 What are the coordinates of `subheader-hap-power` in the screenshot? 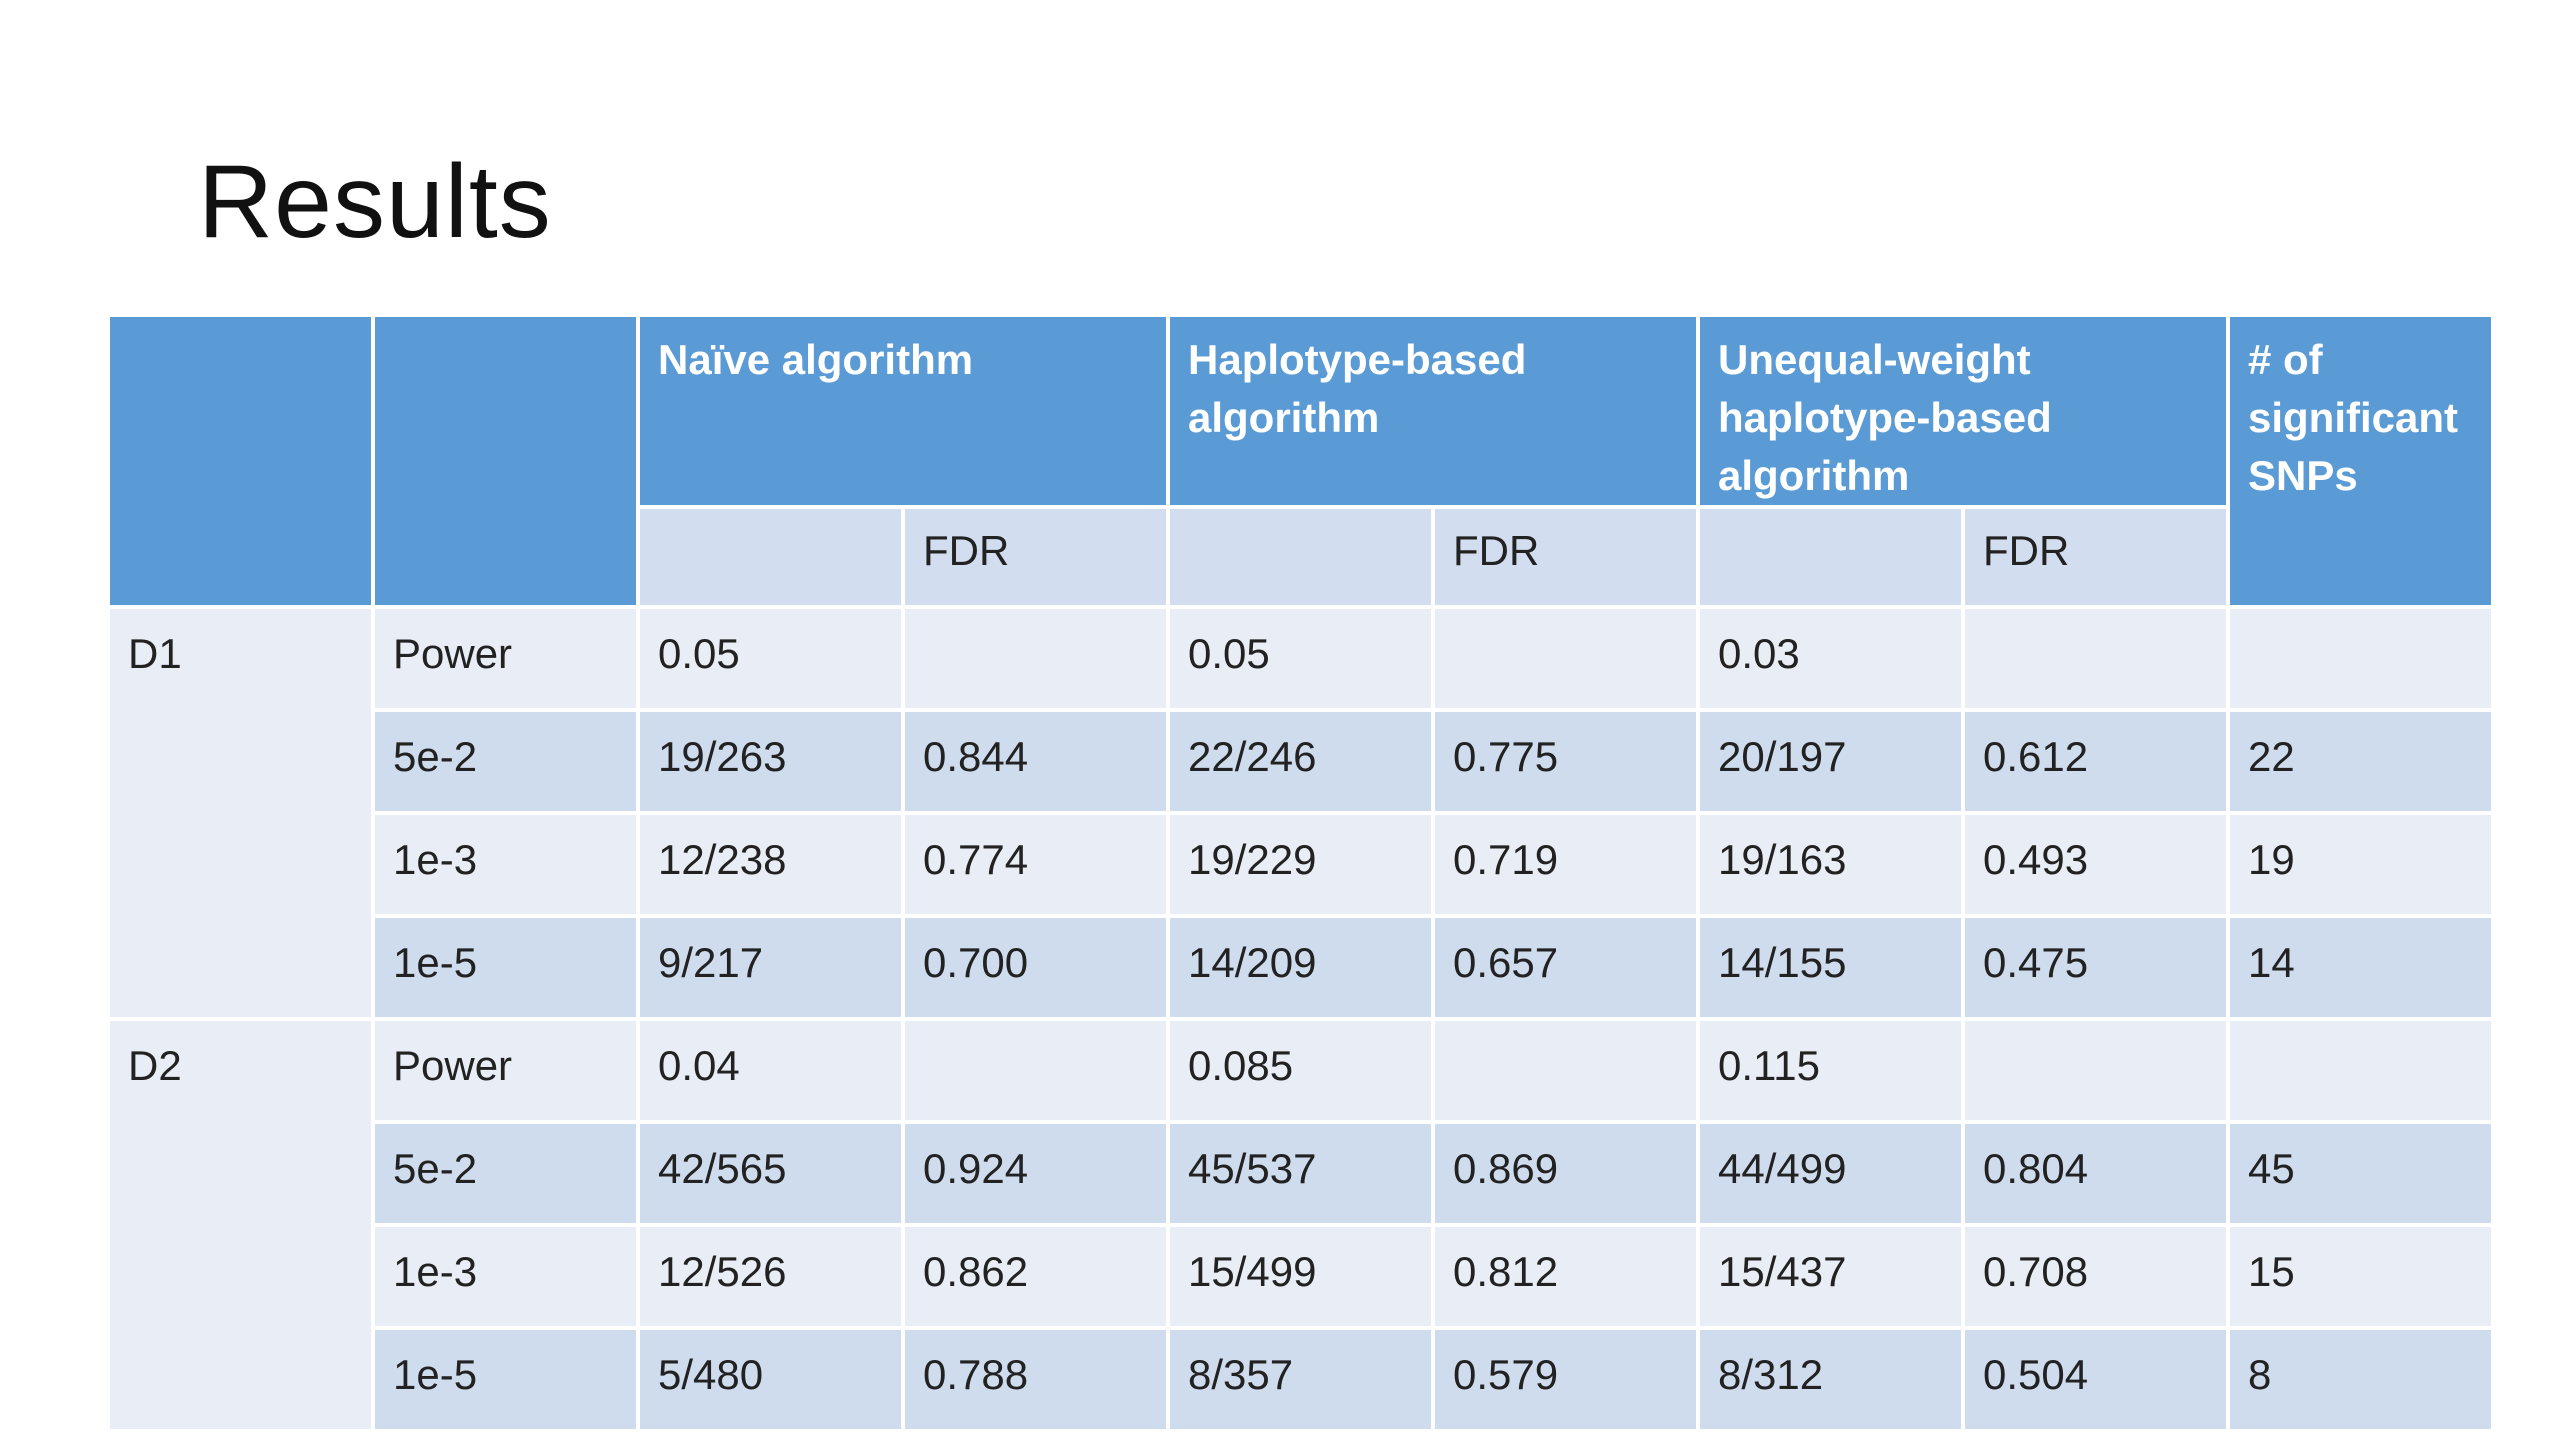 It's located at (1300, 557).